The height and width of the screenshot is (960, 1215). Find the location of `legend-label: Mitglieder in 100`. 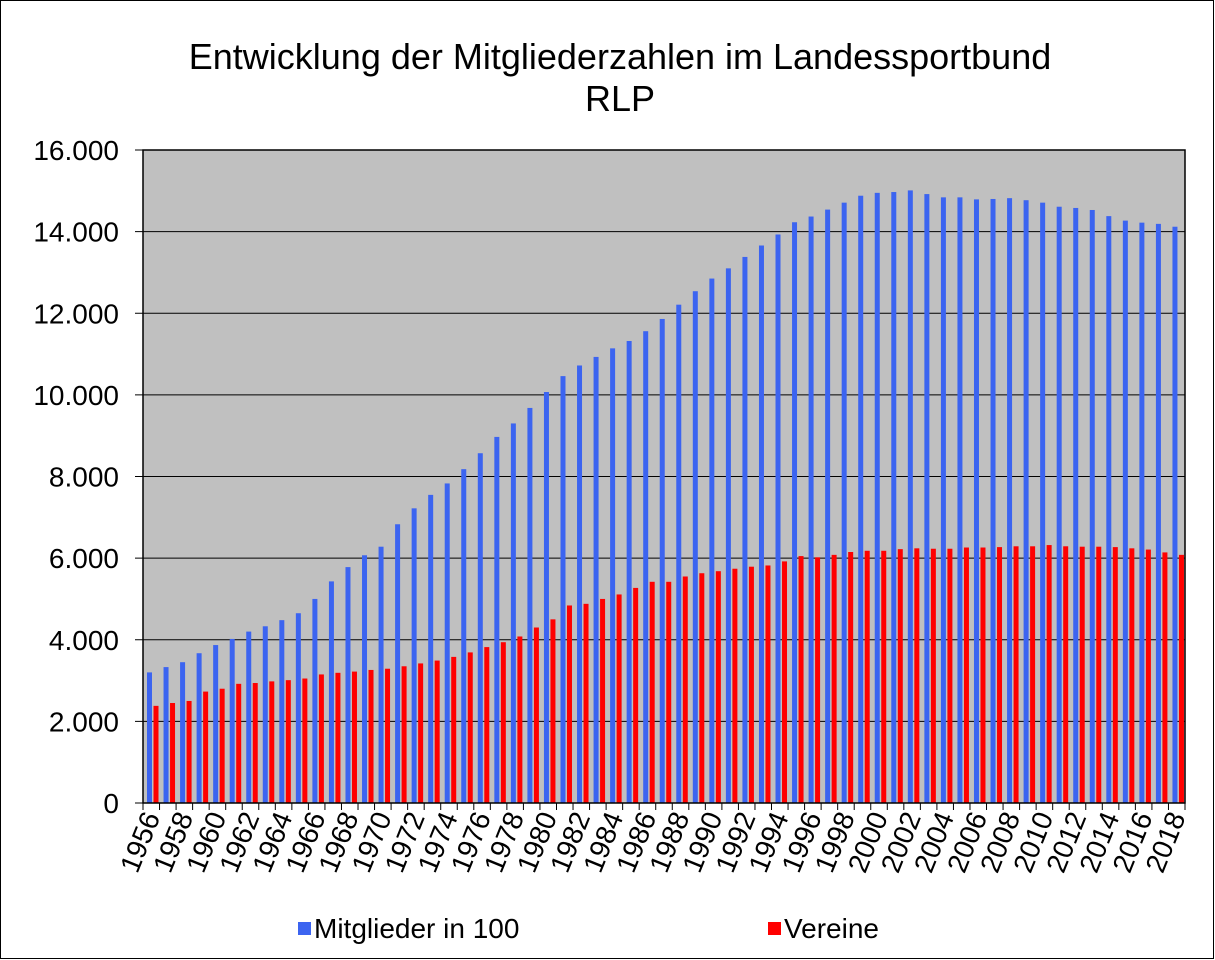

legend-label: Mitglieder in 100 is located at coordinates (416, 928).